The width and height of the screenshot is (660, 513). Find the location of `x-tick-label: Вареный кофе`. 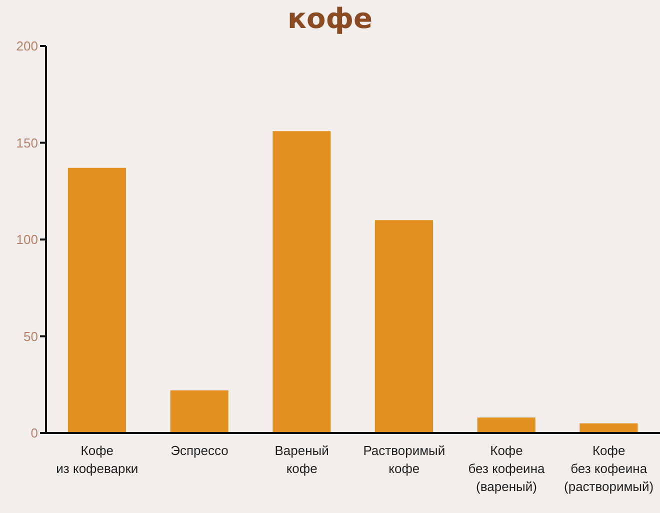

x-tick-label: Вареный кофе is located at coordinates (301, 459).